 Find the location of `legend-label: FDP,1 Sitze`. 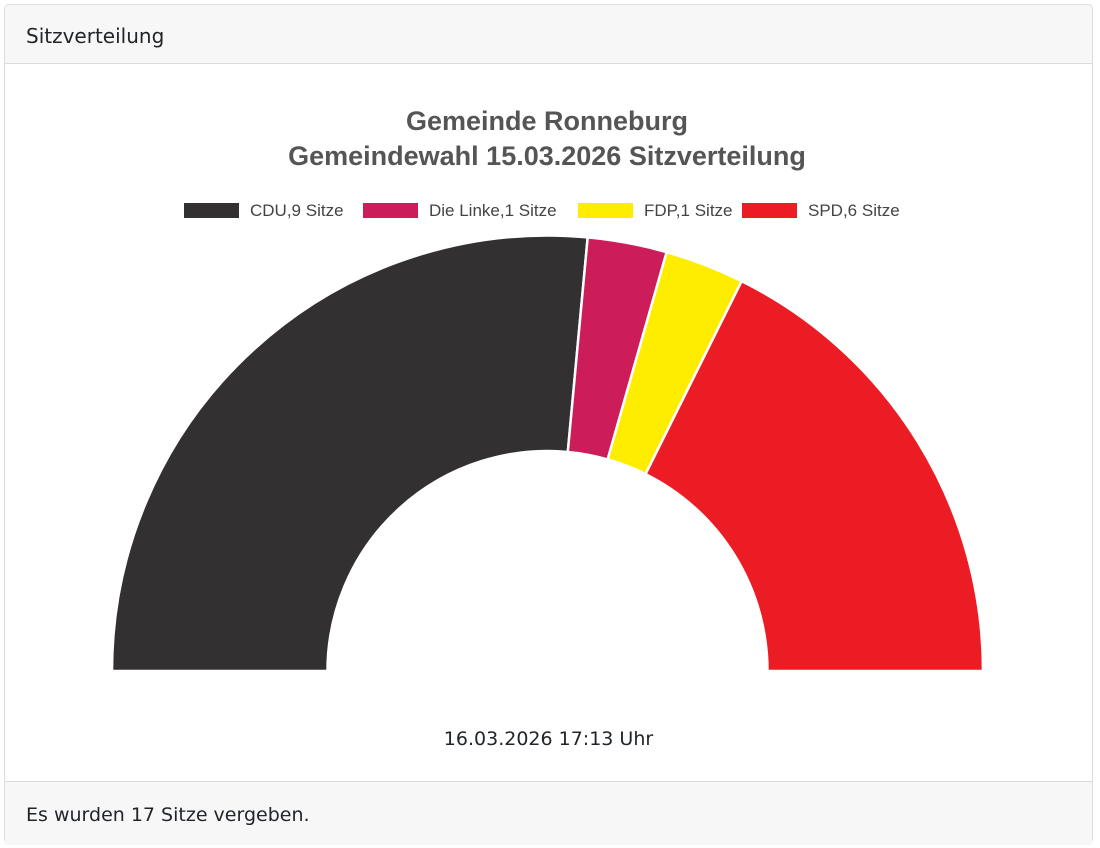

legend-label: FDP,1 Sitze is located at coordinates (688, 210).